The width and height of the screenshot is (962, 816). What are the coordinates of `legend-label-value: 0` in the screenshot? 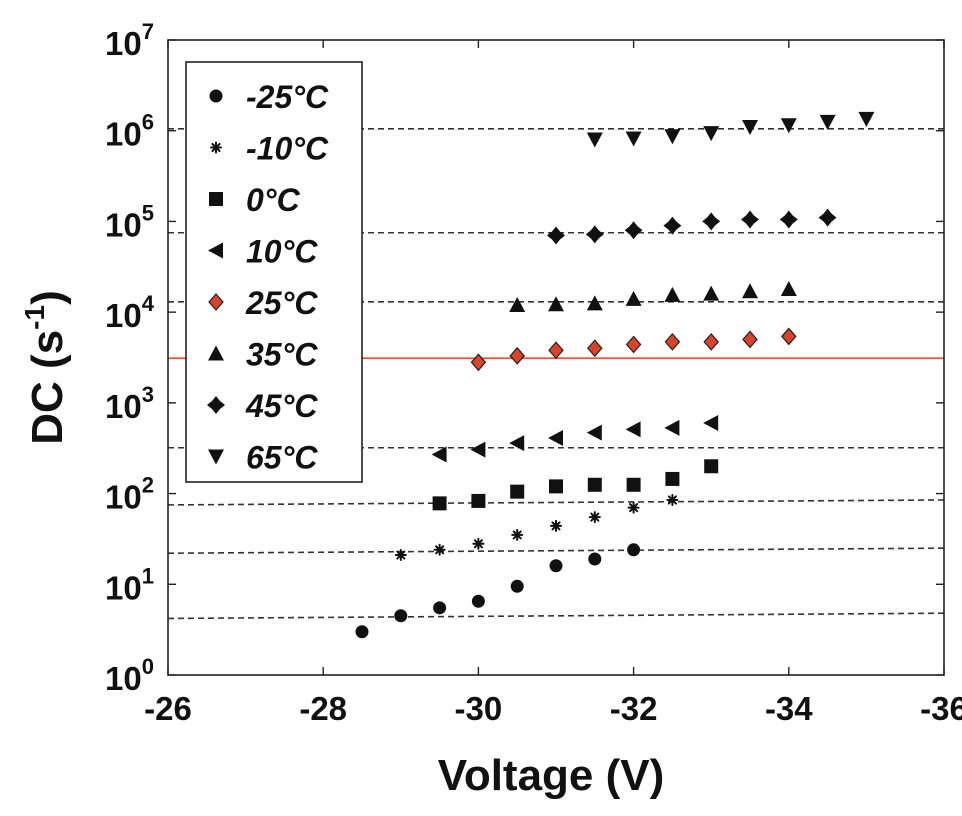 It's located at (255, 200).